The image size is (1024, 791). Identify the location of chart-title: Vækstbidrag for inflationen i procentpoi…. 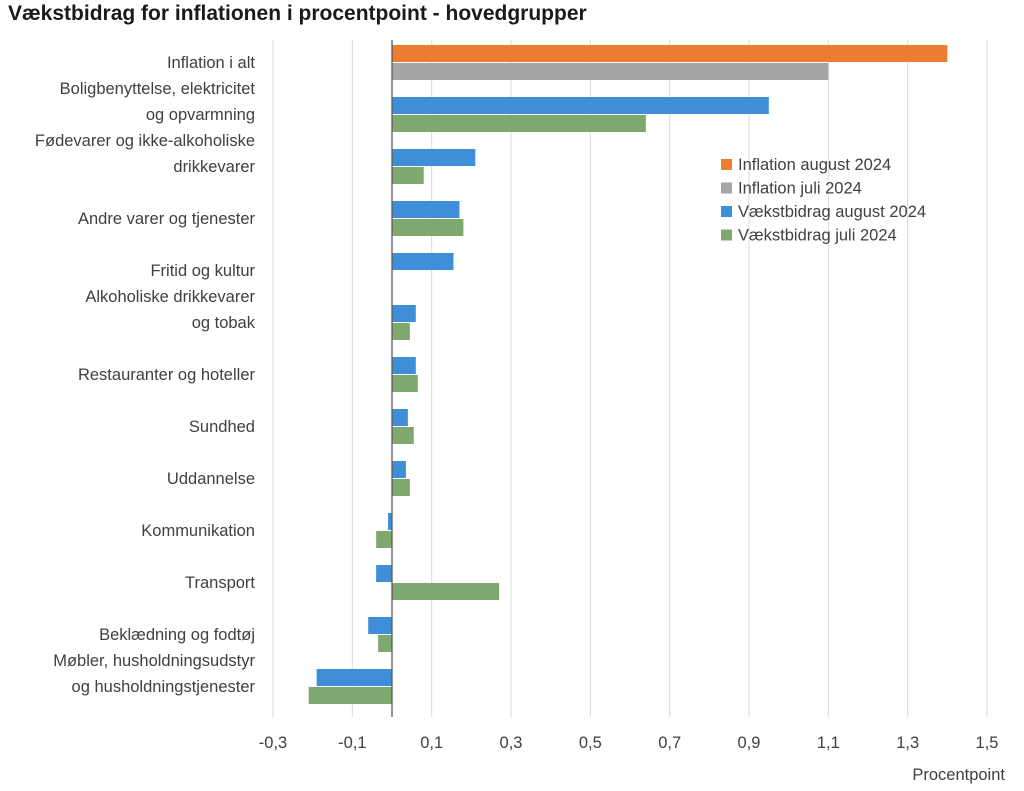
(297, 13).